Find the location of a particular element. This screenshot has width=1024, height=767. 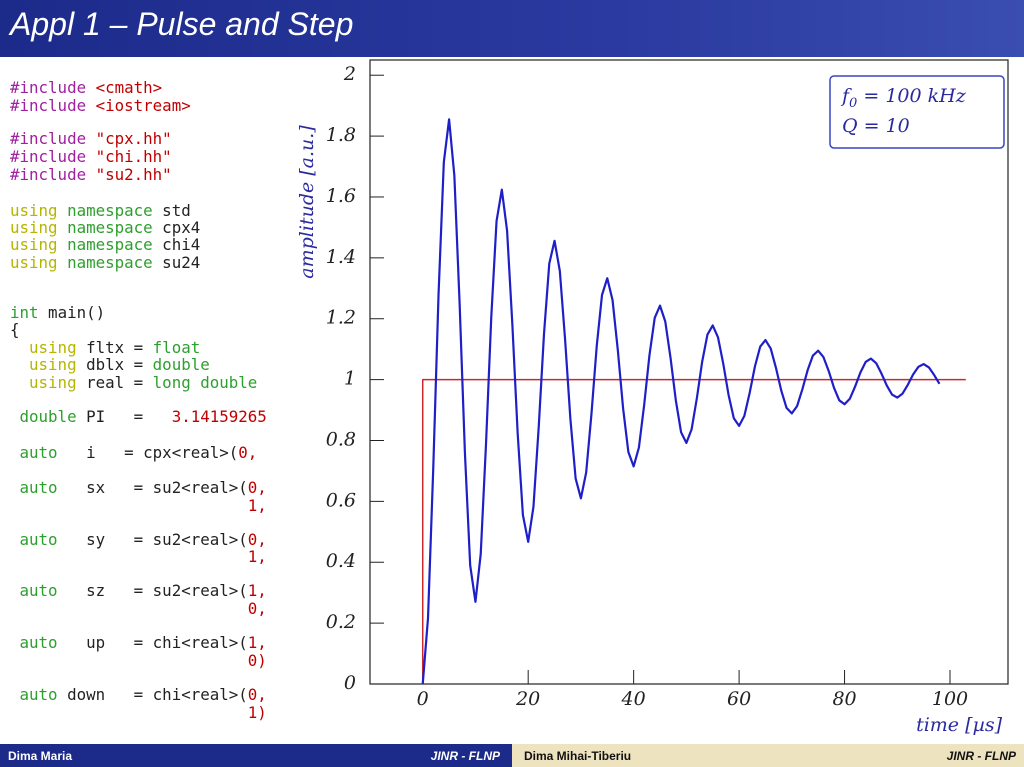

code-line: 1) is located at coordinates (138, 713).